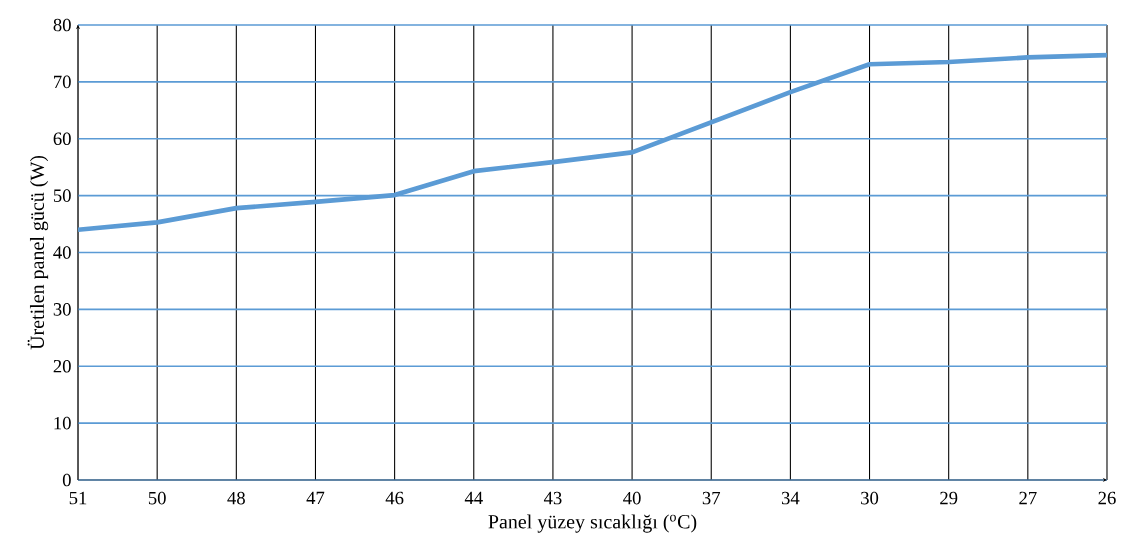 The width and height of the screenshot is (1147, 553). Describe the element at coordinates (62, 252) in the screenshot. I see `y-tick-label: 40` at that location.